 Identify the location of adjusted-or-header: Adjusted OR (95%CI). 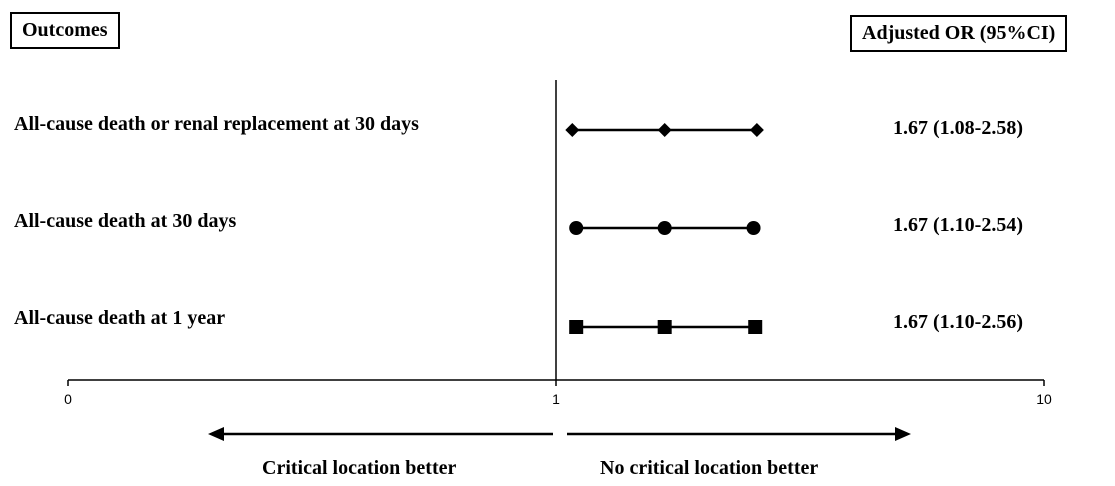
(959, 33).